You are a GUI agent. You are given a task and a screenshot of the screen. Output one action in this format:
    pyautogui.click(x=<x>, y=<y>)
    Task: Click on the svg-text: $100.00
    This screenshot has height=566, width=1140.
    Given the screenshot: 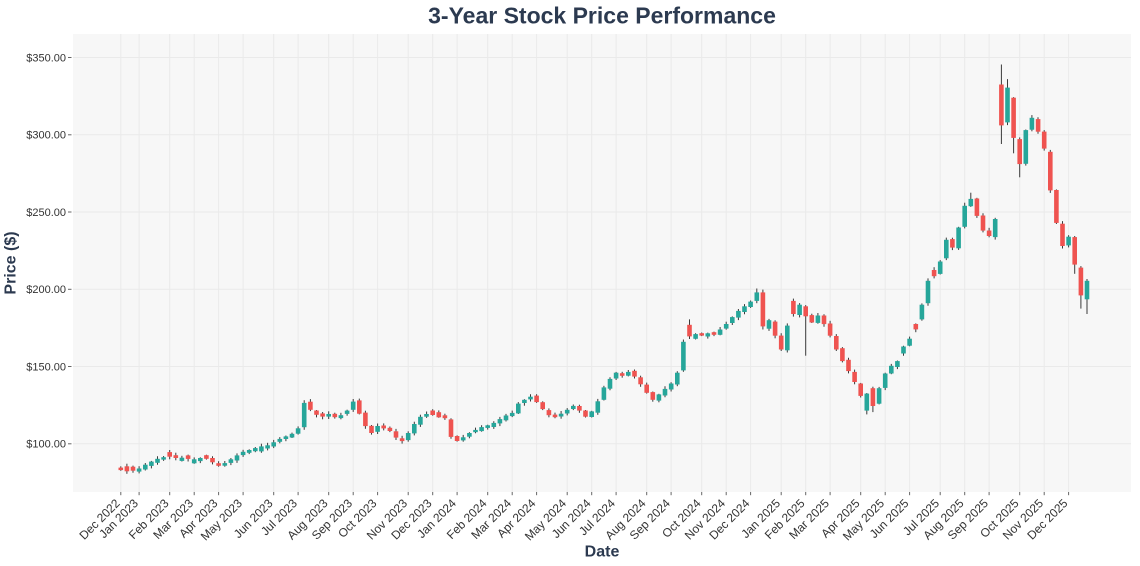 What is the action you would take?
    pyautogui.click(x=46, y=445)
    